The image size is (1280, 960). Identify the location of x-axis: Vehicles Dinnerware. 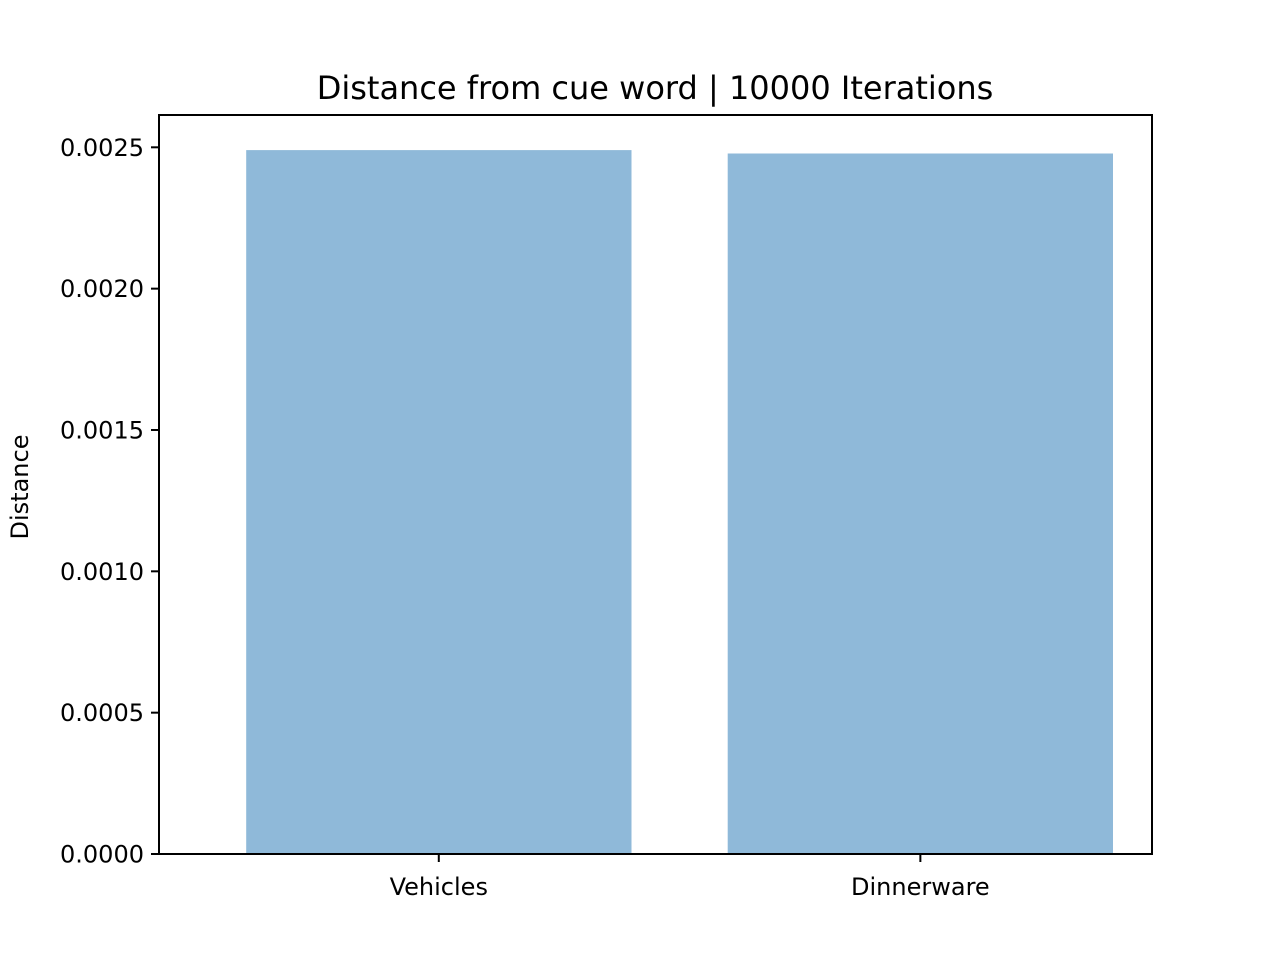
(690, 877).